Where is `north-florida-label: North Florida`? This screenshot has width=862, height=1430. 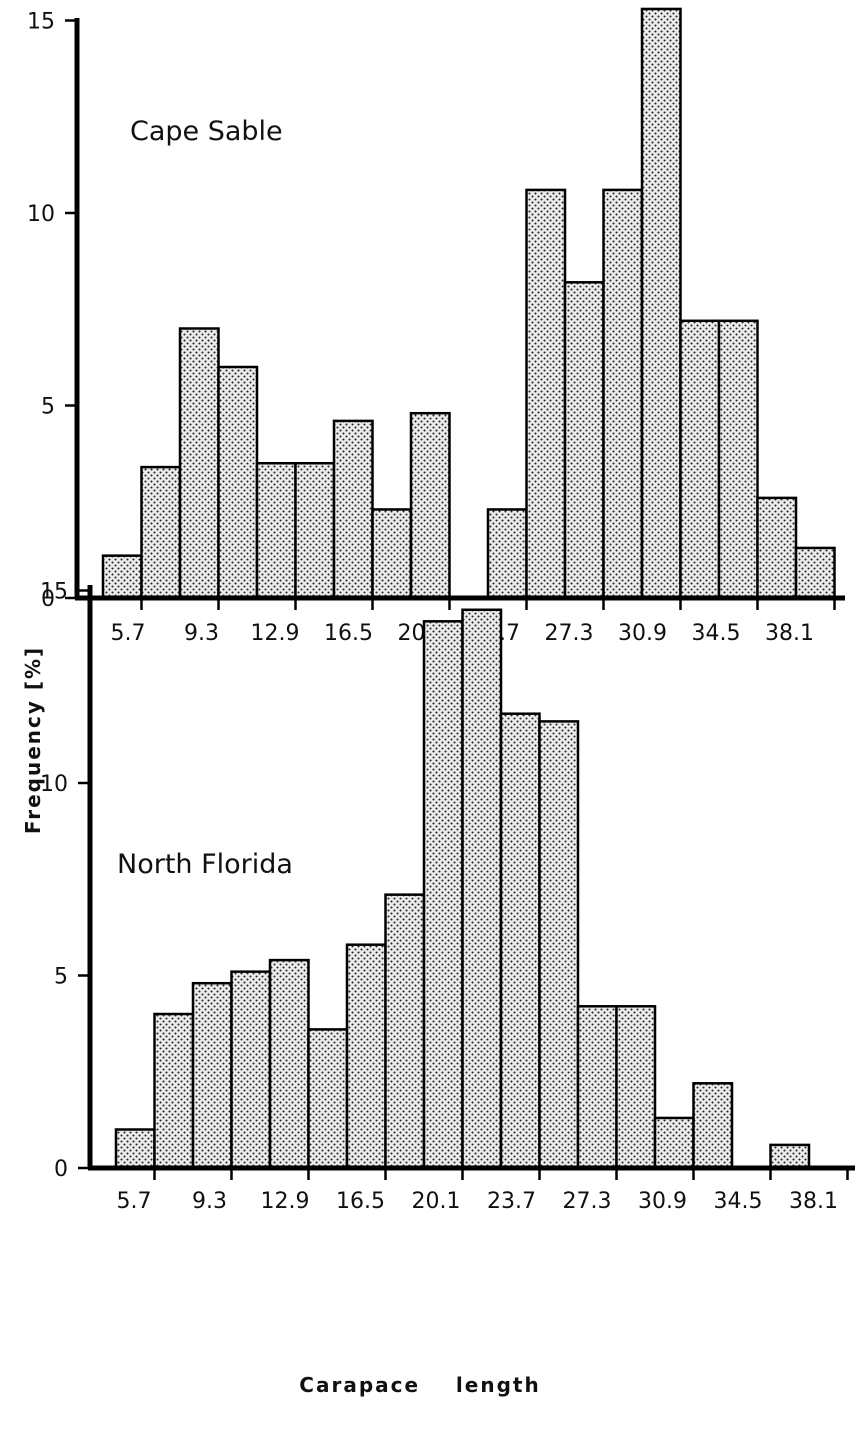 north-florida-label: North Florida is located at coordinates (205, 864).